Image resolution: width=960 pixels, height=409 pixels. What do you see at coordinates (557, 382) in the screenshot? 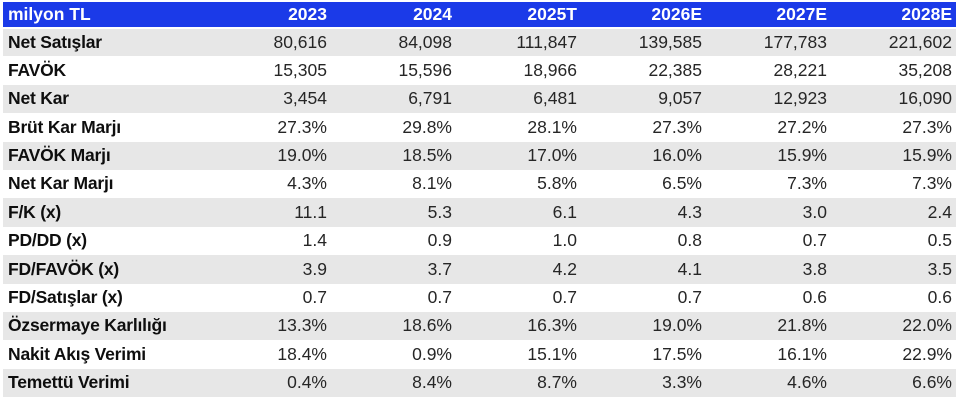
I see `table-cell: 8.7%` at bounding box center [557, 382].